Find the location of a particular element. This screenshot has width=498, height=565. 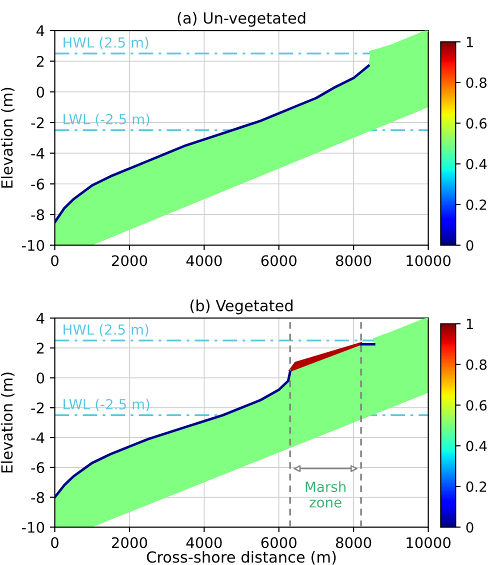

chart-title: (a) Un-vegetated is located at coordinates (242, 19).